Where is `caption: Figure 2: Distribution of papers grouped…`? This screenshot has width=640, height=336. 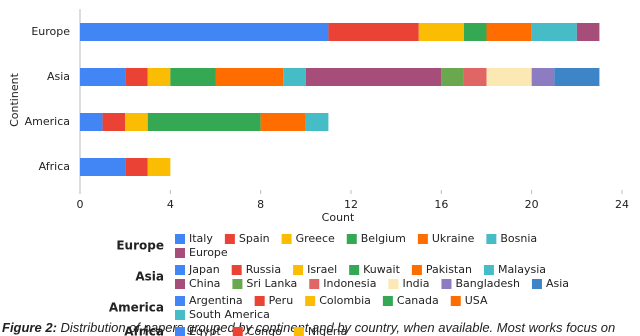 caption: Figure 2: Distribution of papers grouped… is located at coordinates (308, 327).